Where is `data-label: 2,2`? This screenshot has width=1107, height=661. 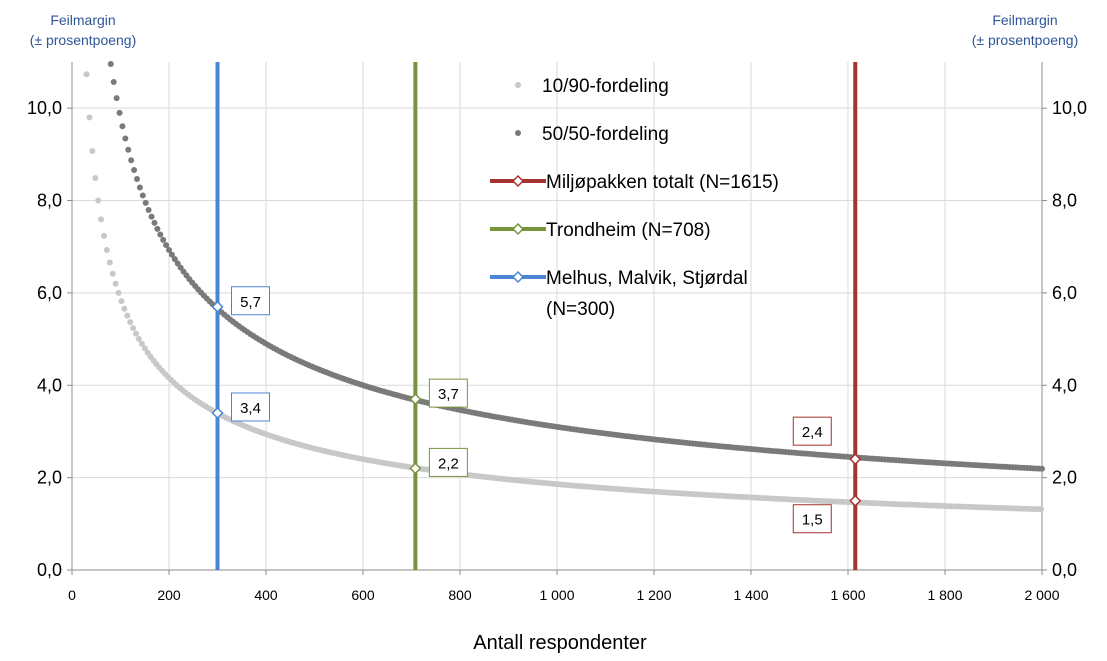 data-label: 2,2 is located at coordinates (448, 463).